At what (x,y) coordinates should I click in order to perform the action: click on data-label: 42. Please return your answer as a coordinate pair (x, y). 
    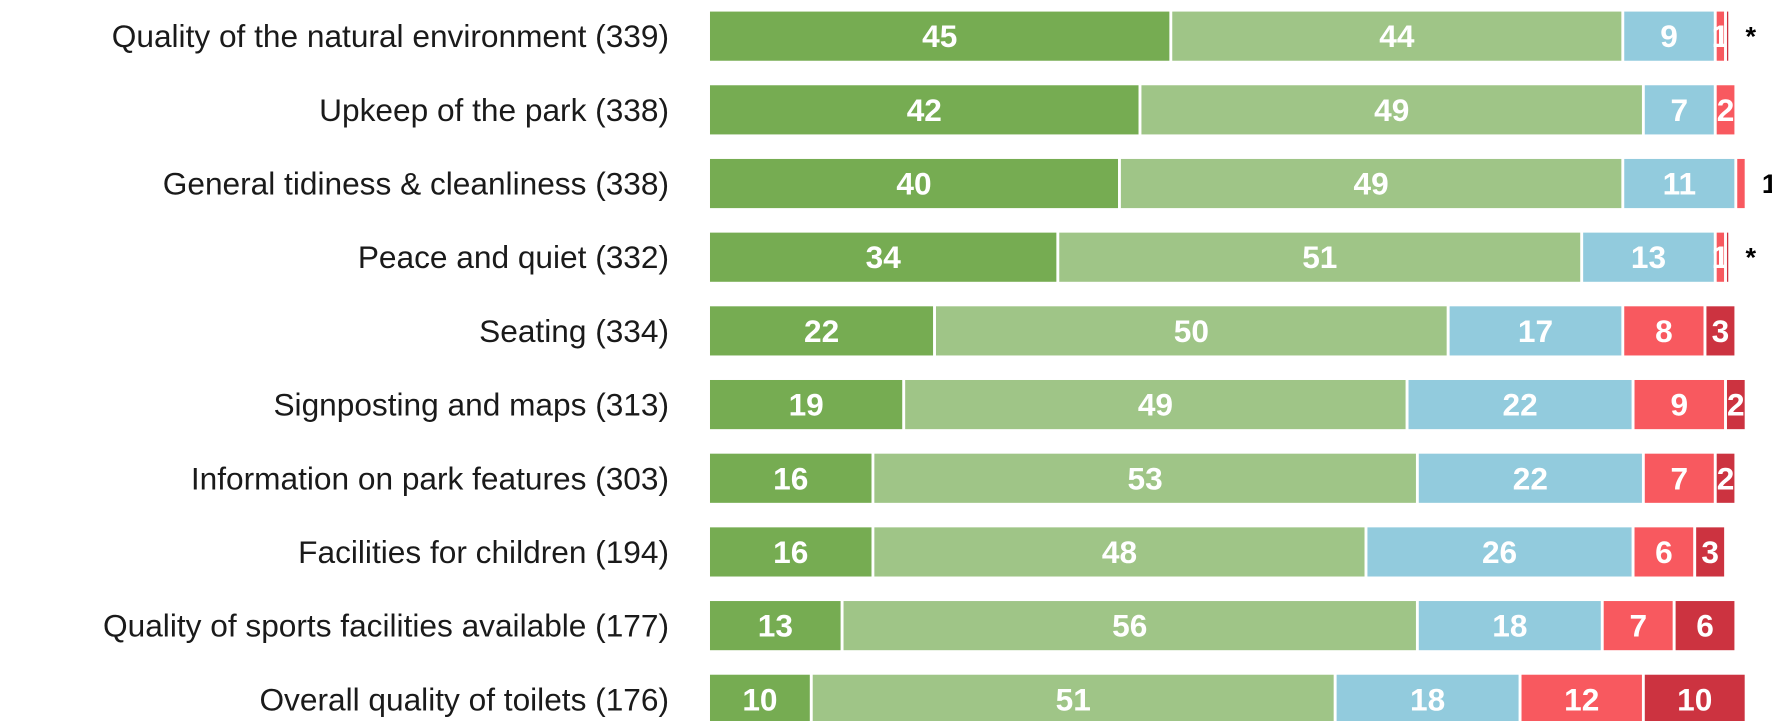
    Looking at the image, I should click on (924, 110).